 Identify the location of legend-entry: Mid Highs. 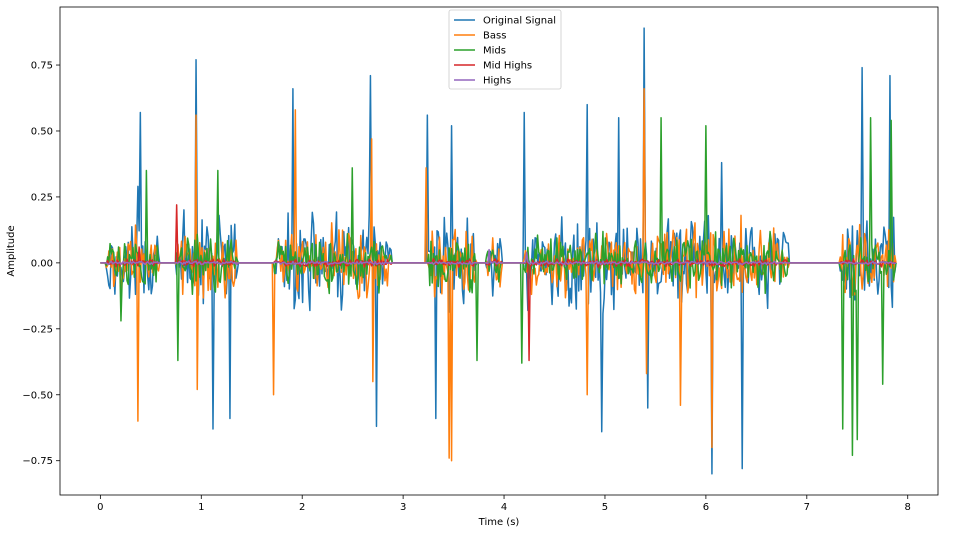
(507, 66).